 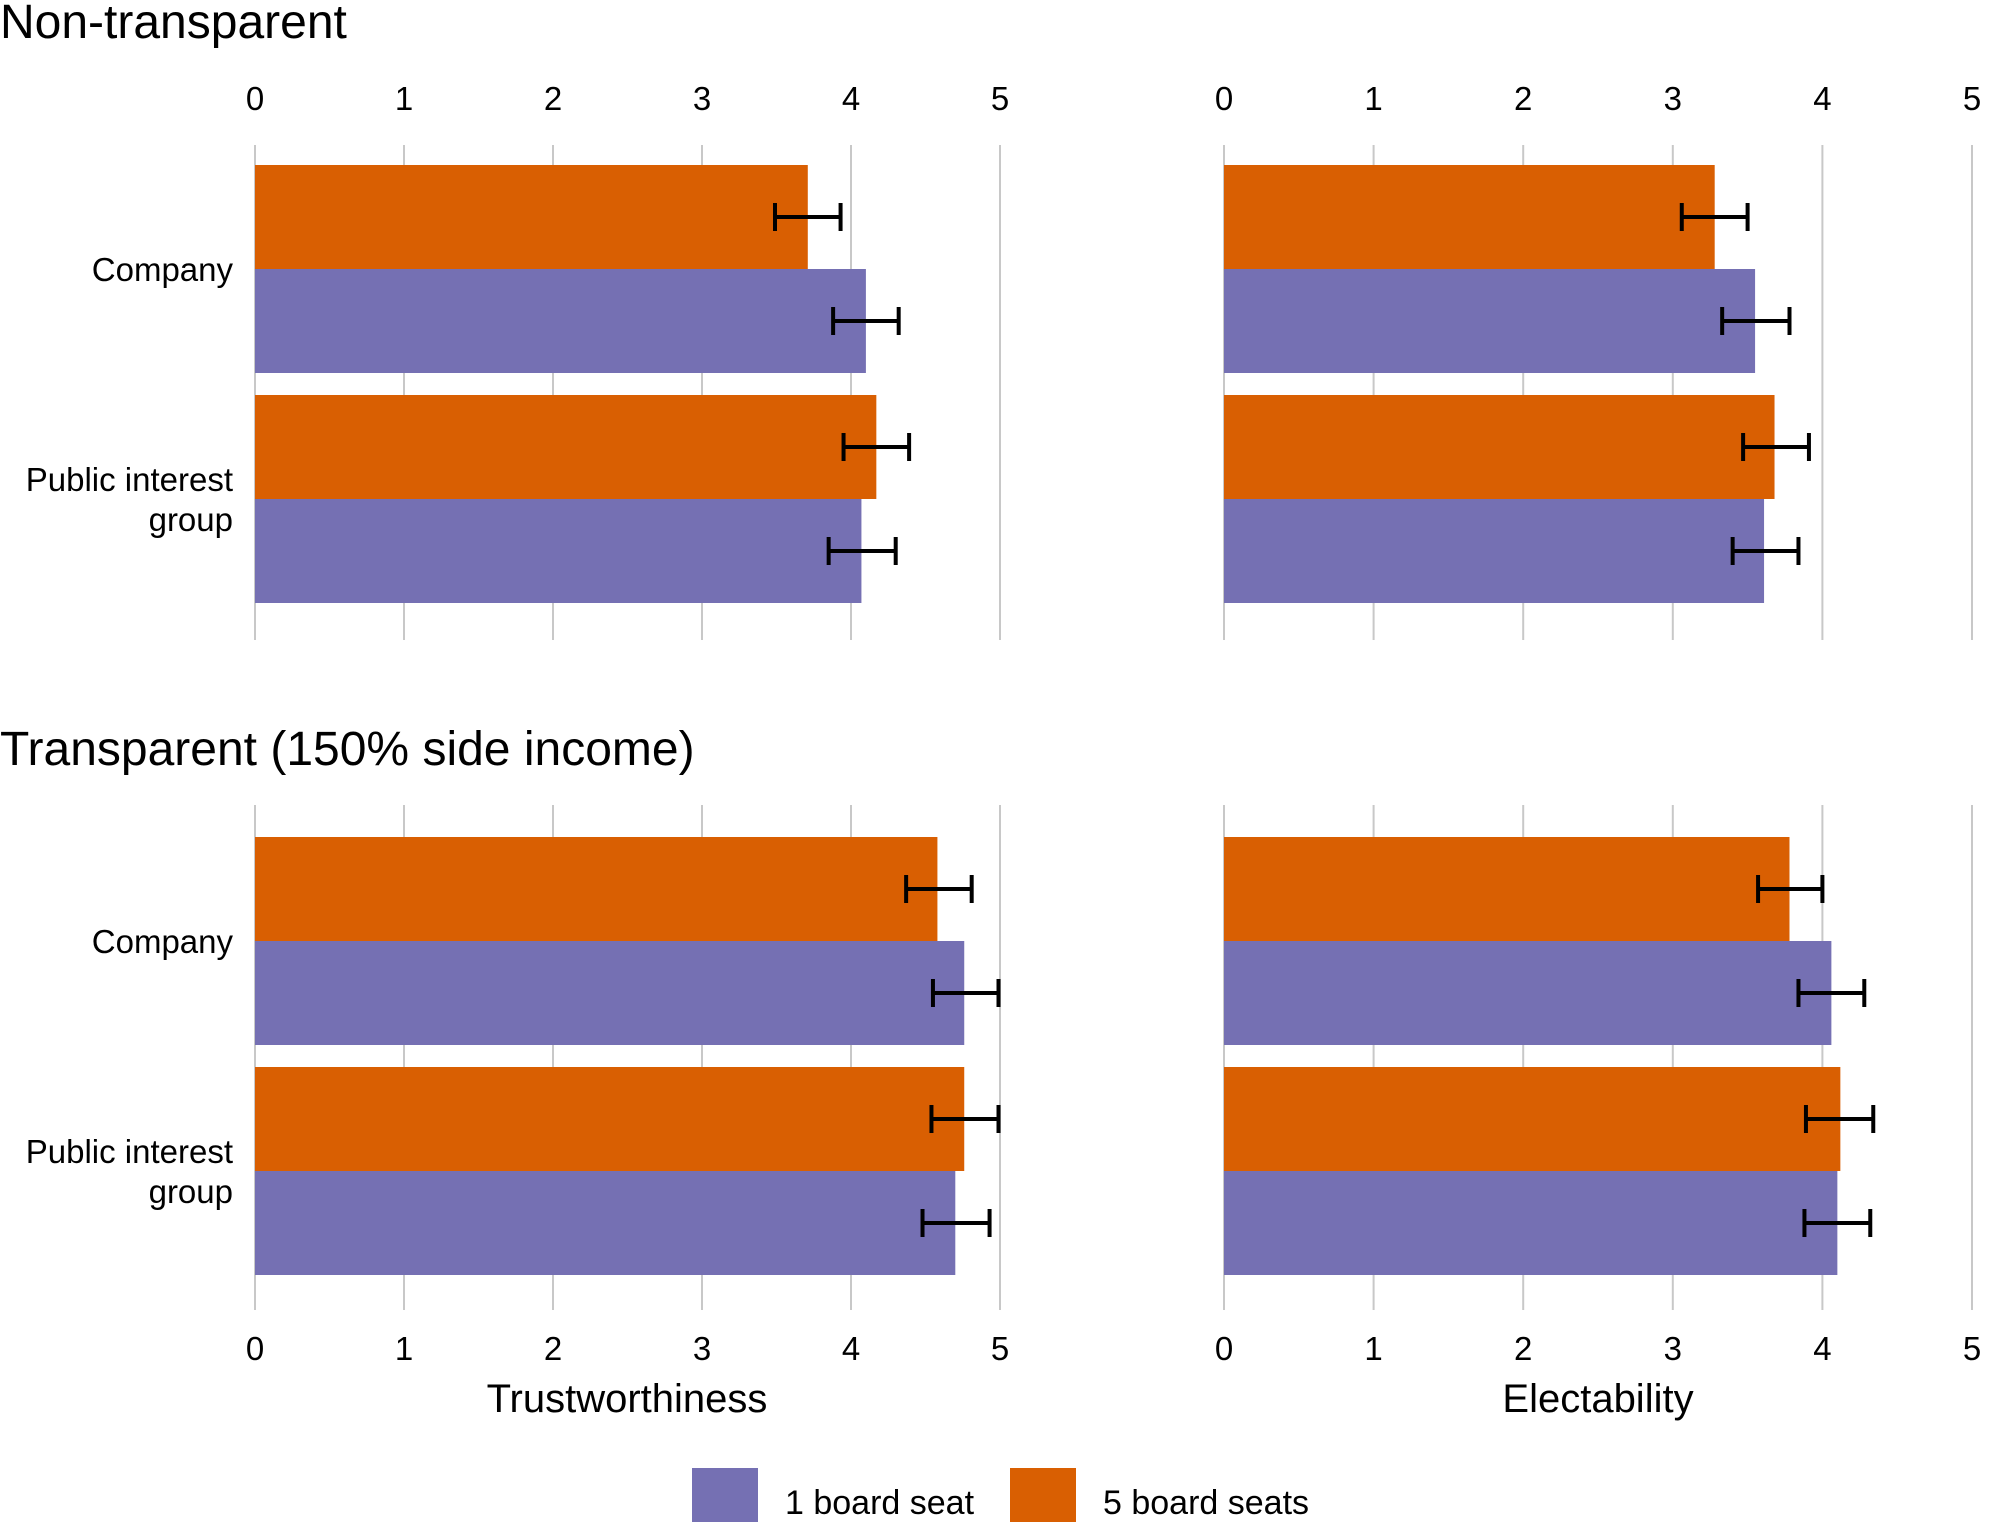 I want to click on row-title-transparent: Transparent (150% side income), so click(x=347, y=749).